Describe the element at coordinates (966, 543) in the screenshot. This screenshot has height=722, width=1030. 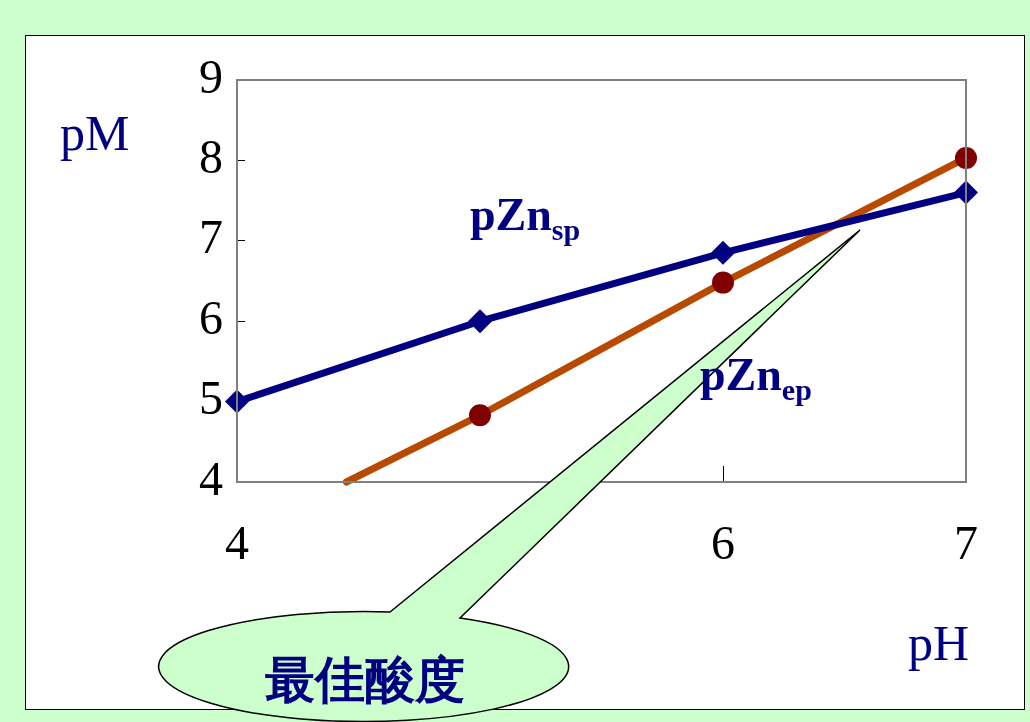
I see `x-tick-label: 7` at that location.